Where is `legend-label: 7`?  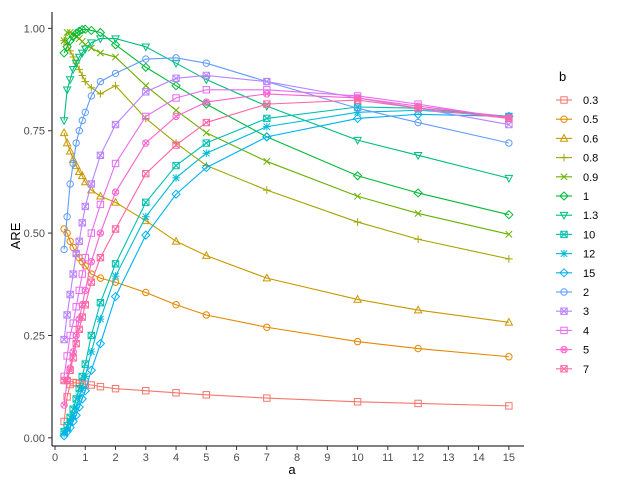
legend-label: 7 is located at coordinates (586, 370).